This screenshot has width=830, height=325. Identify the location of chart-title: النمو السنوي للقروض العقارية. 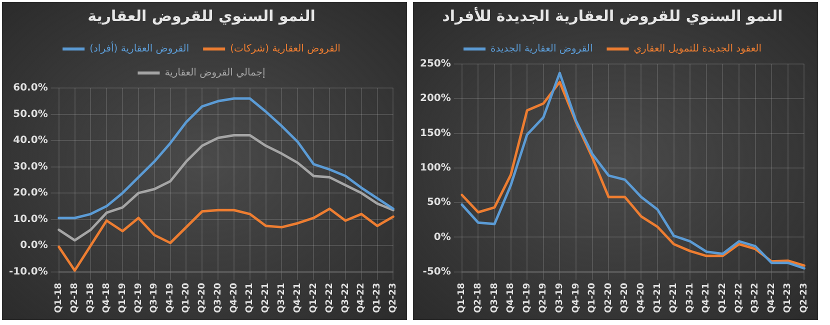
(202, 15).